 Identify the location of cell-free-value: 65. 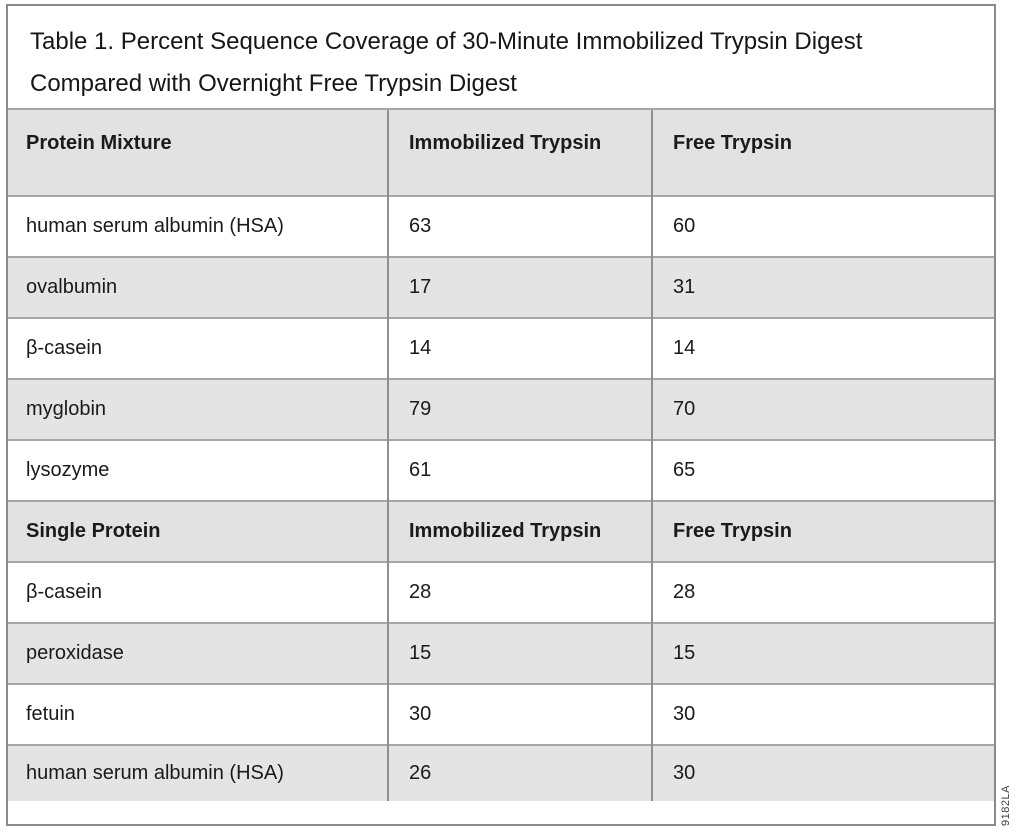
(822, 470).